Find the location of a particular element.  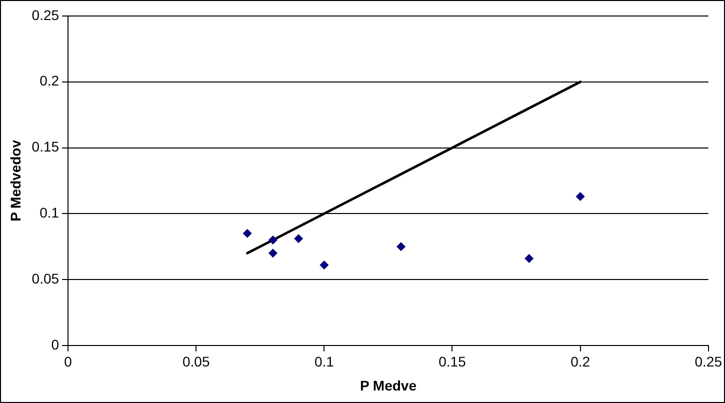

y-tick-label: 0.25 is located at coordinates (46, 14).